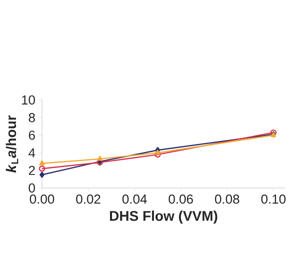 The width and height of the screenshot is (300, 264). What do you see at coordinates (164, 217) in the screenshot?
I see `x-axis-title: DHS Flow (VVM)` at bounding box center [164, 217].